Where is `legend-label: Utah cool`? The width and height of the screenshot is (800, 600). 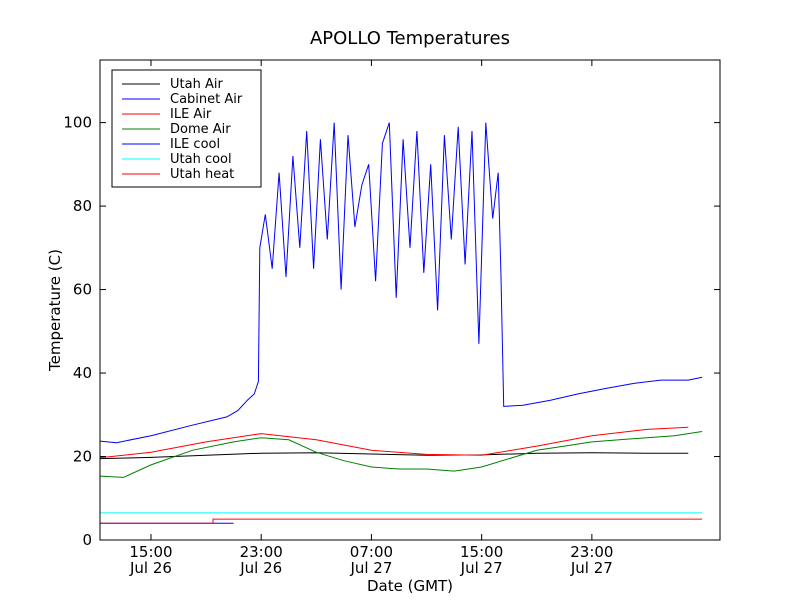 legend-label: Utah cool is located at coordinates (201, 159).